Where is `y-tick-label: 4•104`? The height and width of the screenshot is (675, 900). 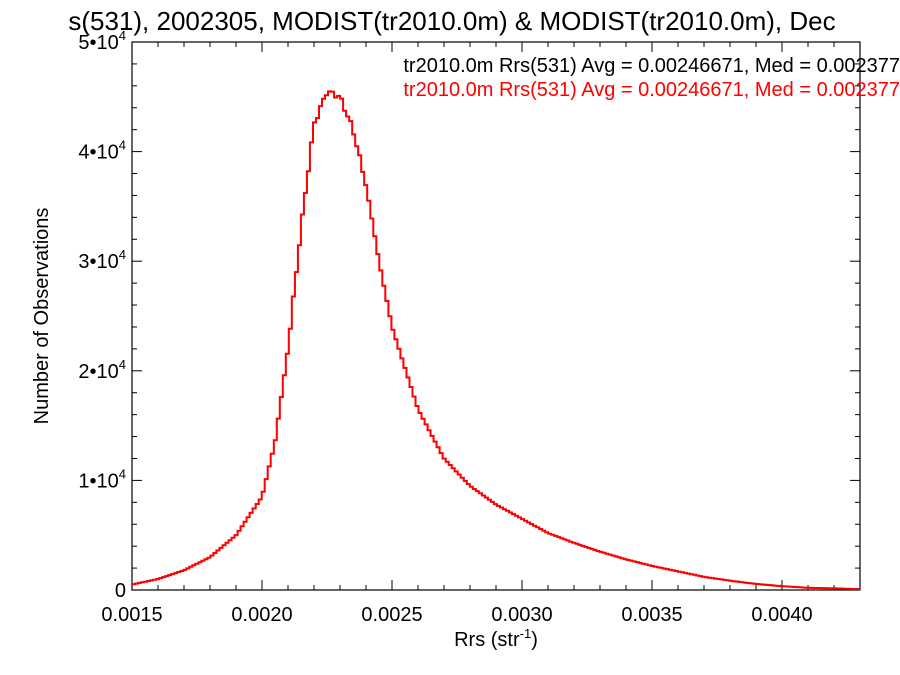
y-tick-label: 4•104 is located at coordinates (102, 151).